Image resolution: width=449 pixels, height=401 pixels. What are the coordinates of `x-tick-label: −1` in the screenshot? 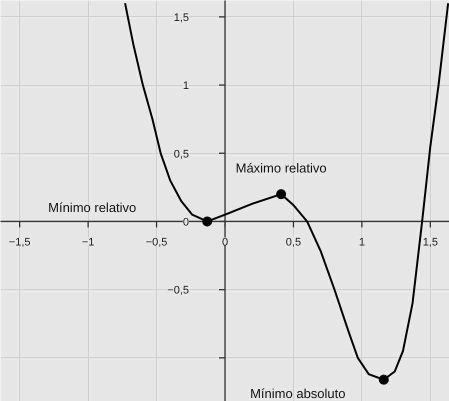 It's located at (88, 242).